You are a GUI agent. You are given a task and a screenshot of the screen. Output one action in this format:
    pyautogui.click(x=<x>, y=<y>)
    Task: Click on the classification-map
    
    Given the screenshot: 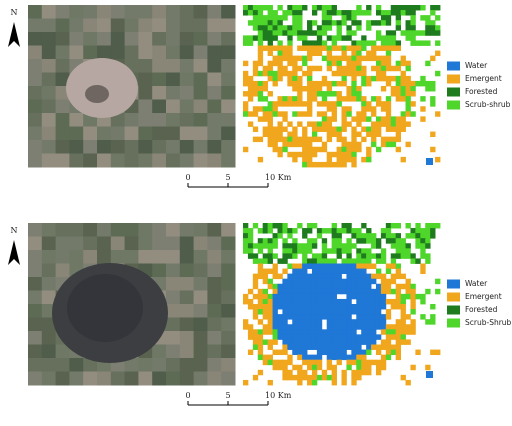 What is the action you would take?
    pyautogui.click(x=342, y=304)
    